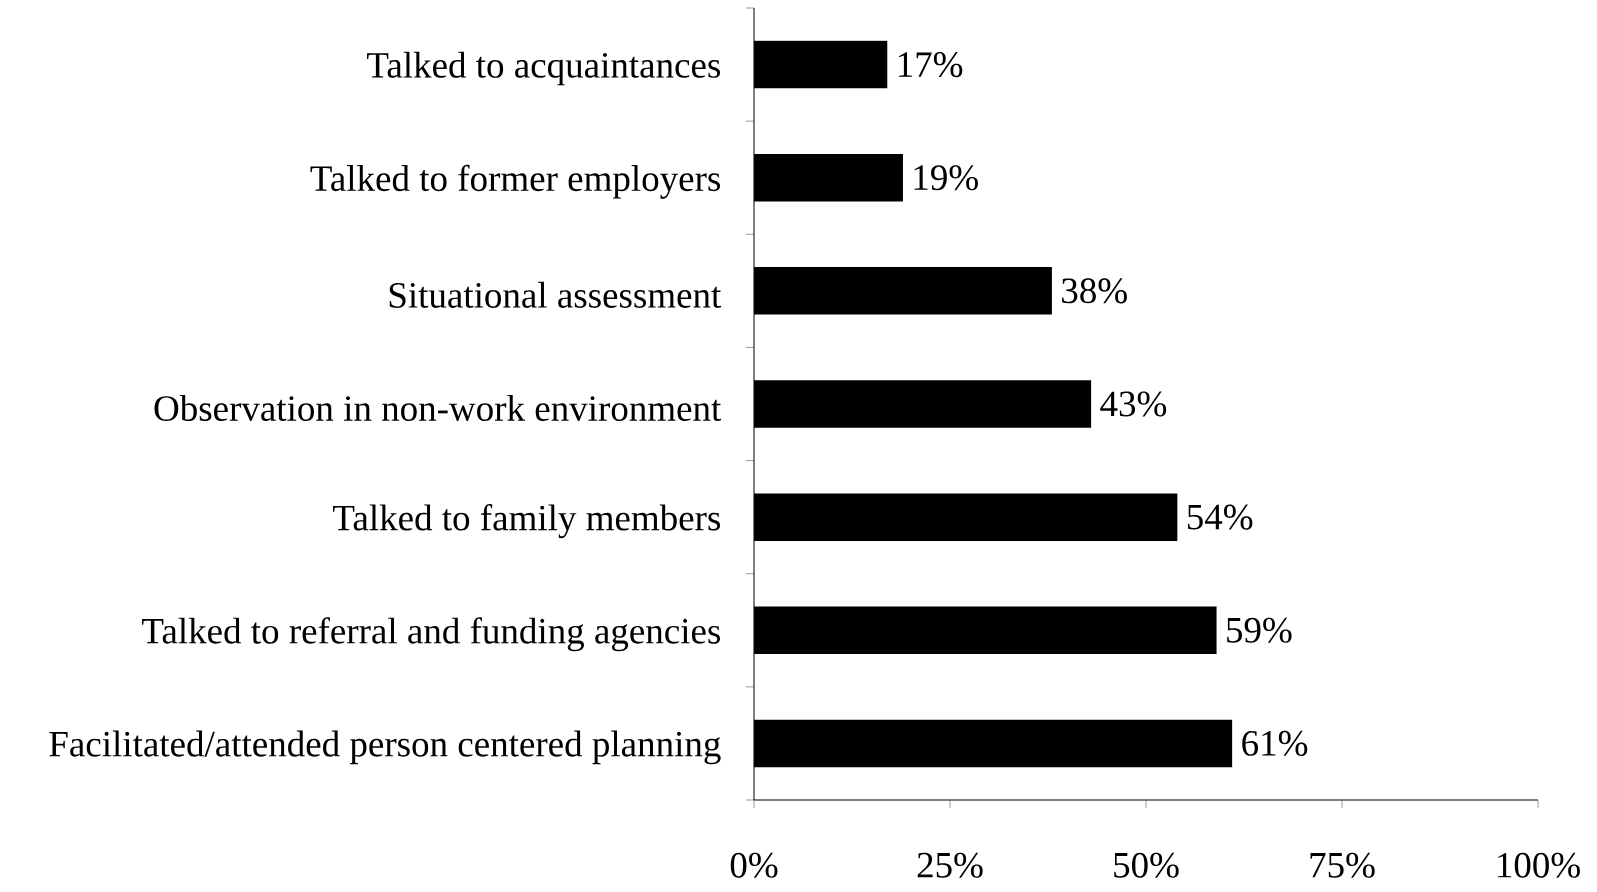 This screenshot has width=1597, height=892. Describe the element at coordinates (555, 294) in the screenshot. I see `y-tick-label: Situational assessment` at that location.